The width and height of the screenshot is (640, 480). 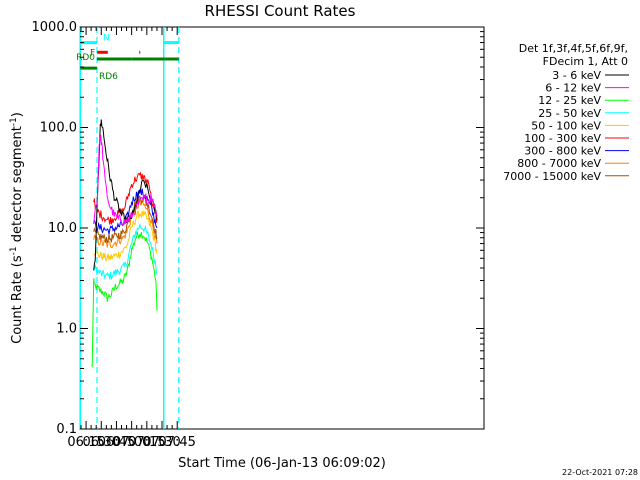 I want to click on ylabel-part-2: detector segment, so click(x=17, y=186).